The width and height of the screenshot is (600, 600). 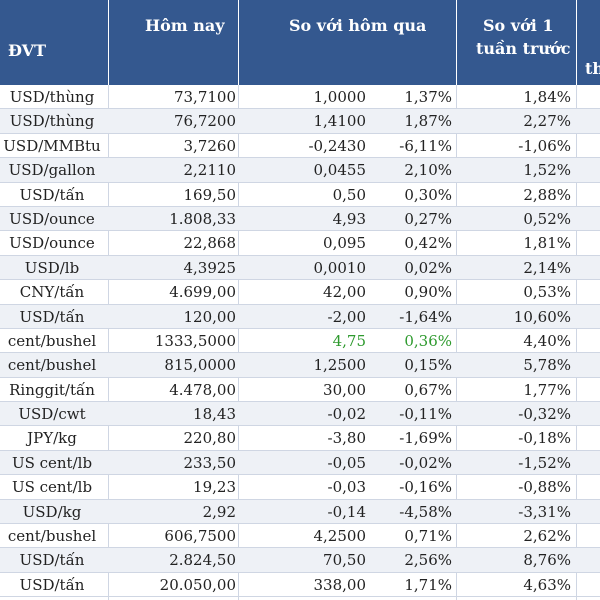 What do you see at coordinates (547, 340) in the screenshot?
I see `week-cell: 4,40%` at bounding box center [547, 340].